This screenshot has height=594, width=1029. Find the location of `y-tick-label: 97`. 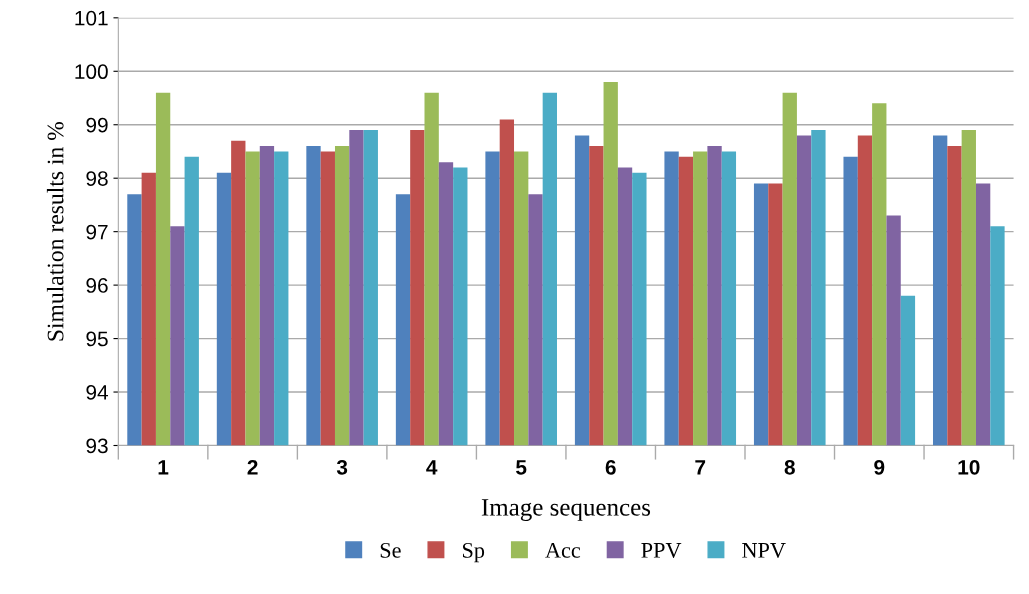

y-tick-label: 97 is located at coordinates (97, 232).